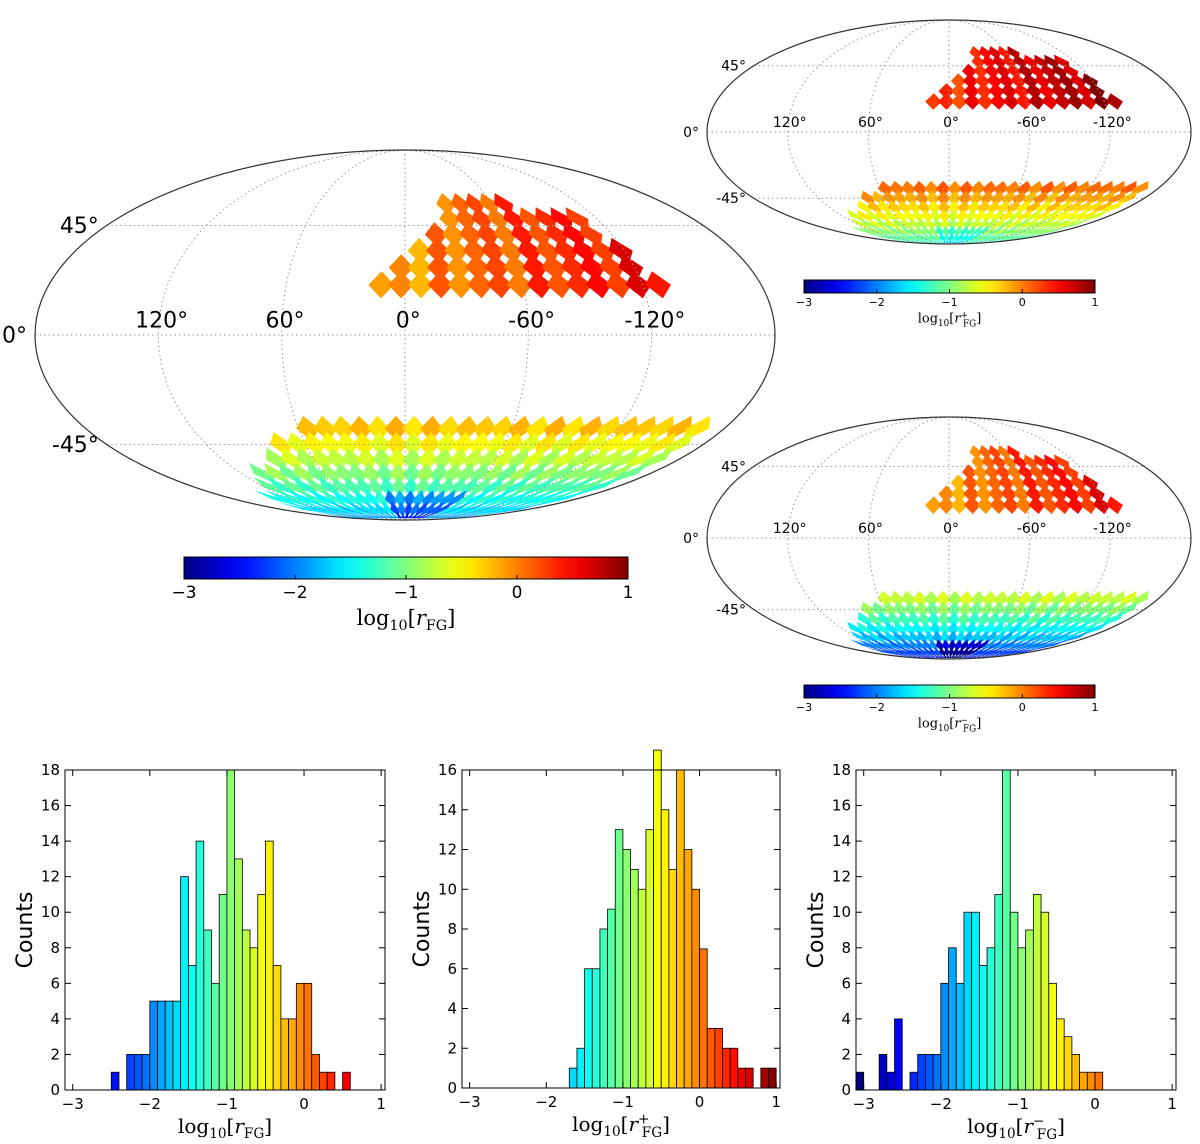 This screenshot has height=1144, width=1200. I want to click on y-tick-label: 0, so click(846, 1090).